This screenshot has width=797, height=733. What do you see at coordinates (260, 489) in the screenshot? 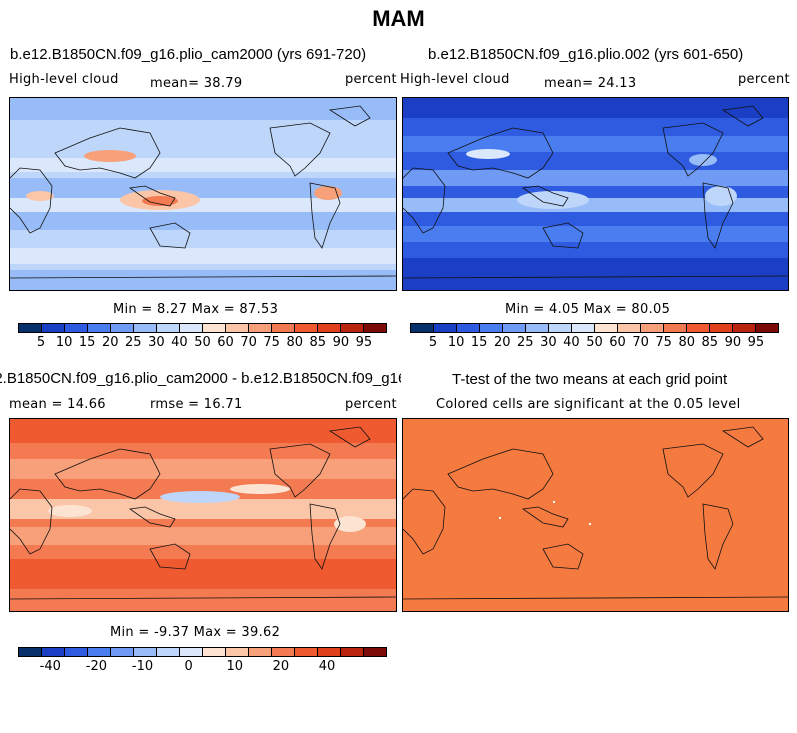
I see `panel3-central-pacific` at bounding box center [260, 489].